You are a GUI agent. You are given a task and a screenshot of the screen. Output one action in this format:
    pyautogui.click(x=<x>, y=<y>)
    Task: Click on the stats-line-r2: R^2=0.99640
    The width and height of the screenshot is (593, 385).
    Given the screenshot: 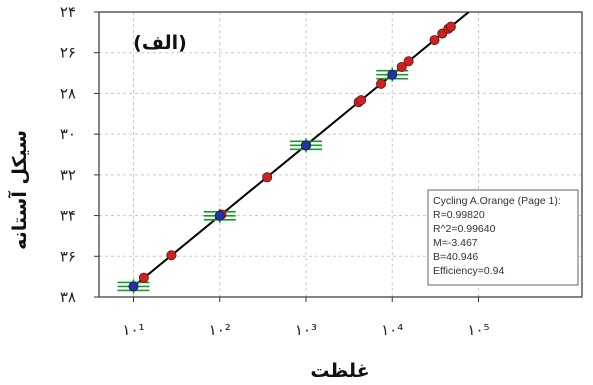 What is the action you would take?
    pyautogui.click(x=464, y=229)
    